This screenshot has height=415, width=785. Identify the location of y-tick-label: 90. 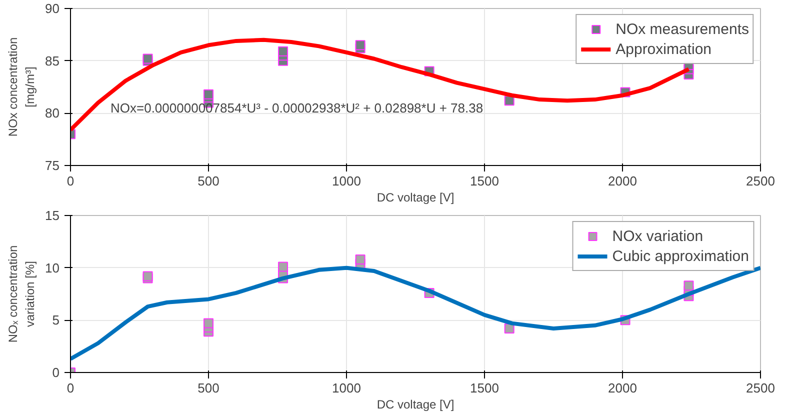
(52, 8).